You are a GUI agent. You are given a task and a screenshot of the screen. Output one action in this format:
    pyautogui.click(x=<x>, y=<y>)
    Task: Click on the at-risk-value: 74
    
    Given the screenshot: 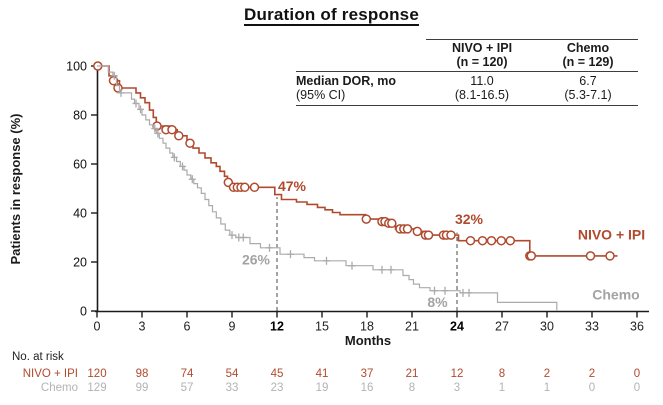 What is the action you would take?
    pyautogui.click(x=187, y=374)
    